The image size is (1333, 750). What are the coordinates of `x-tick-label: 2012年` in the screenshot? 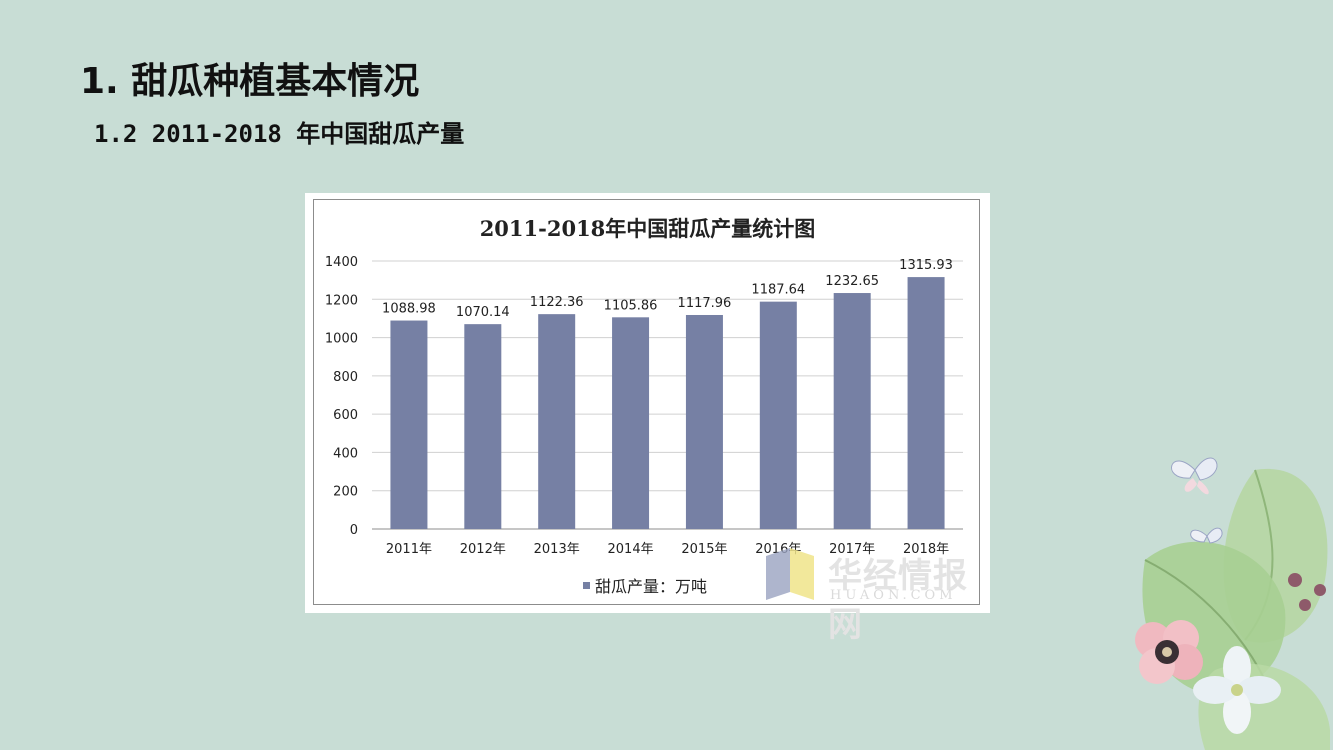 It's located at (483, 549).